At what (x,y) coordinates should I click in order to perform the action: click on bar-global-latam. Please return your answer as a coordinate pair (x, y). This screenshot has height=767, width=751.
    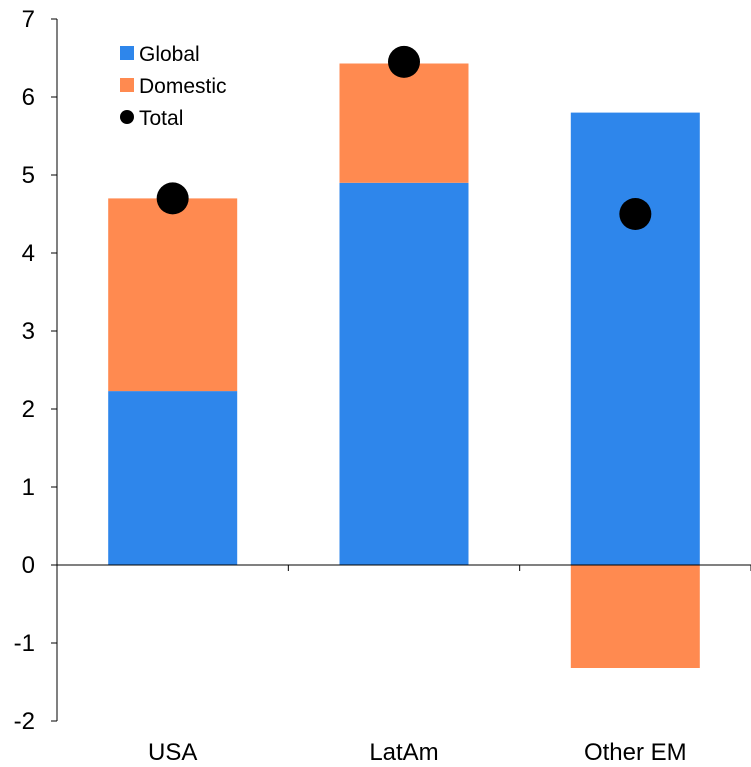
    Looking at the image, I should click on (404, 374).